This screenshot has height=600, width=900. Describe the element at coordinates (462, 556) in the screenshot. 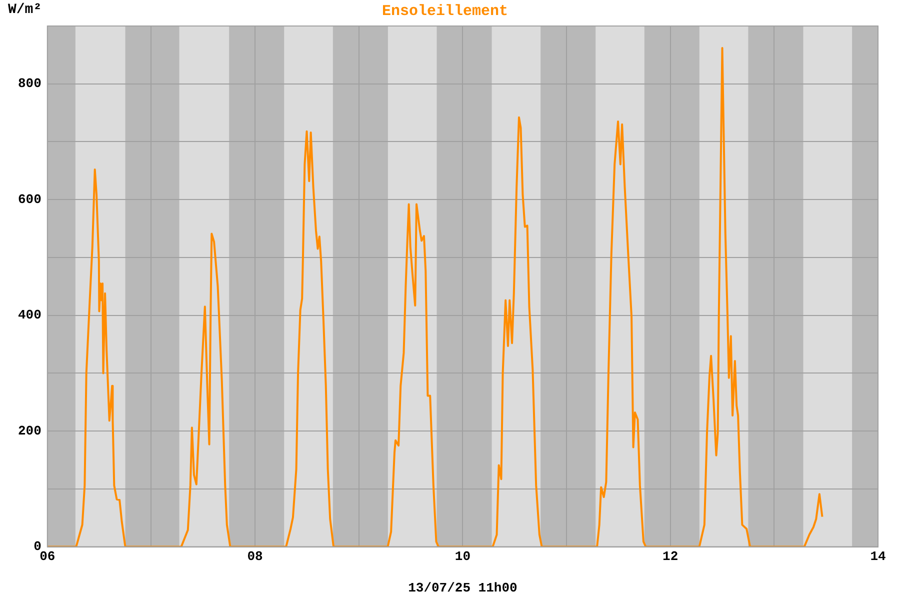

I see `x-tick-label: 10` at that location.